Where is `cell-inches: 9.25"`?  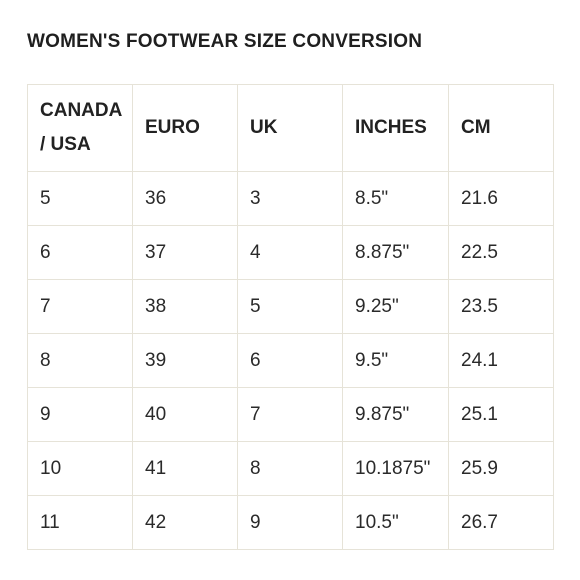
cell-inches: 9.25" is located at coordinates (395, 306).